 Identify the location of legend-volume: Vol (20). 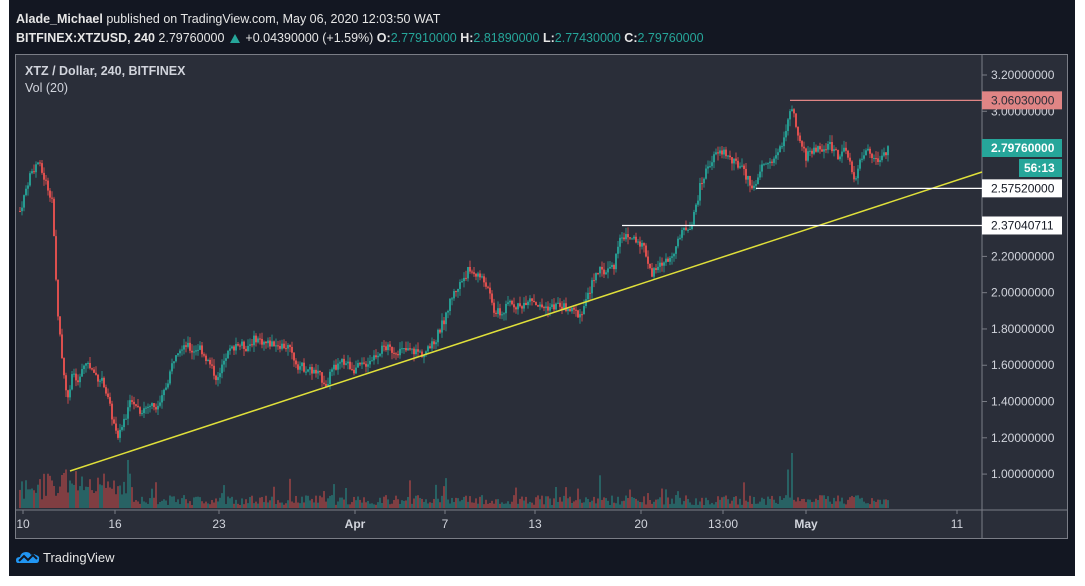
(47, 88).